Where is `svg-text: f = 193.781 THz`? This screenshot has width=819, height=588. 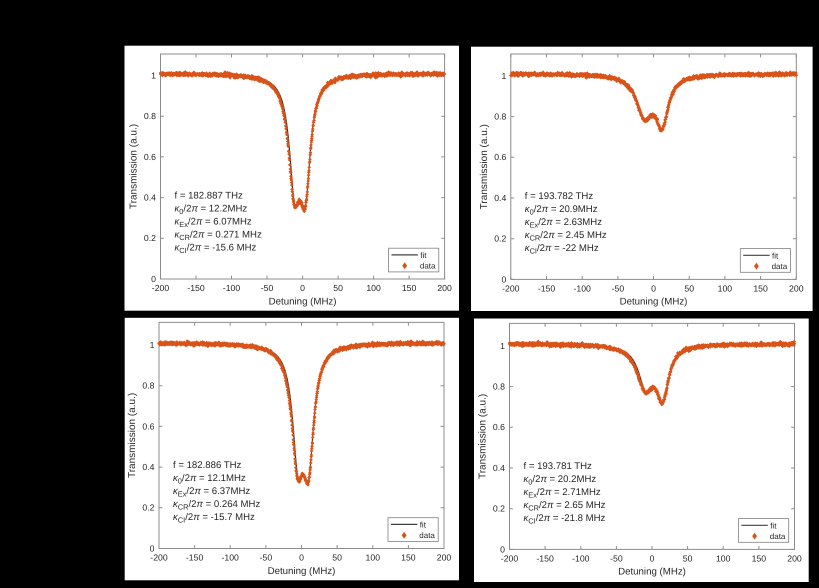 svg-text: f = 193.781 THz is located at coordinates (558, 466).